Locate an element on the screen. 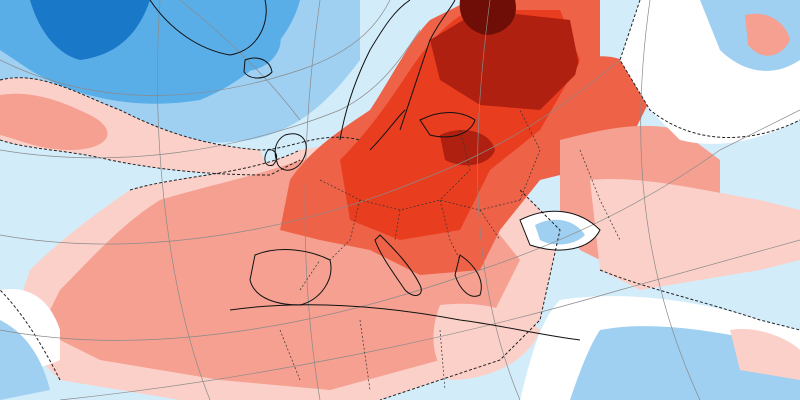 Image resolution: width=800 pixels, height=400 pixels. greenland-coastline is located at coordinates (208, 28).